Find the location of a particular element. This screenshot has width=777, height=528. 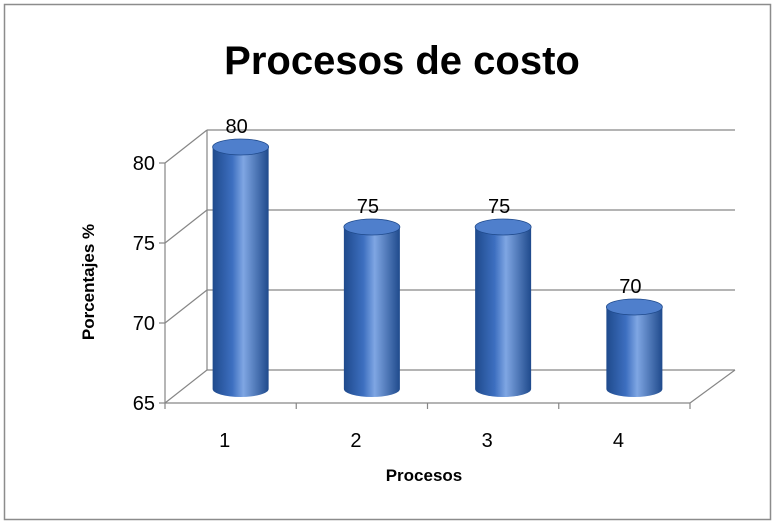

y-tick-label: 80 is located at coordinates (144, 164).